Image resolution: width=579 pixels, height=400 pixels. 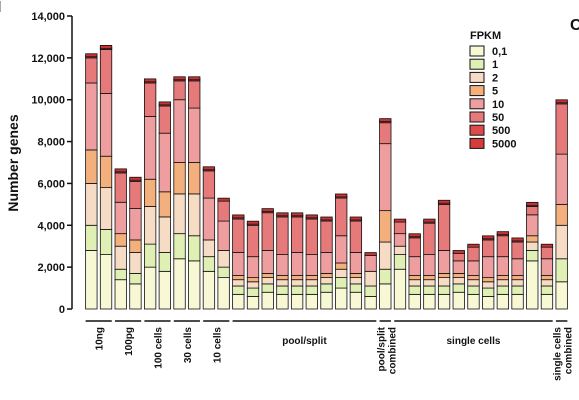 What do you see at coordinates (387, 347) in the screenshot?
I see `x-group: pool/splitcombined` at bounding box center [387, 347].